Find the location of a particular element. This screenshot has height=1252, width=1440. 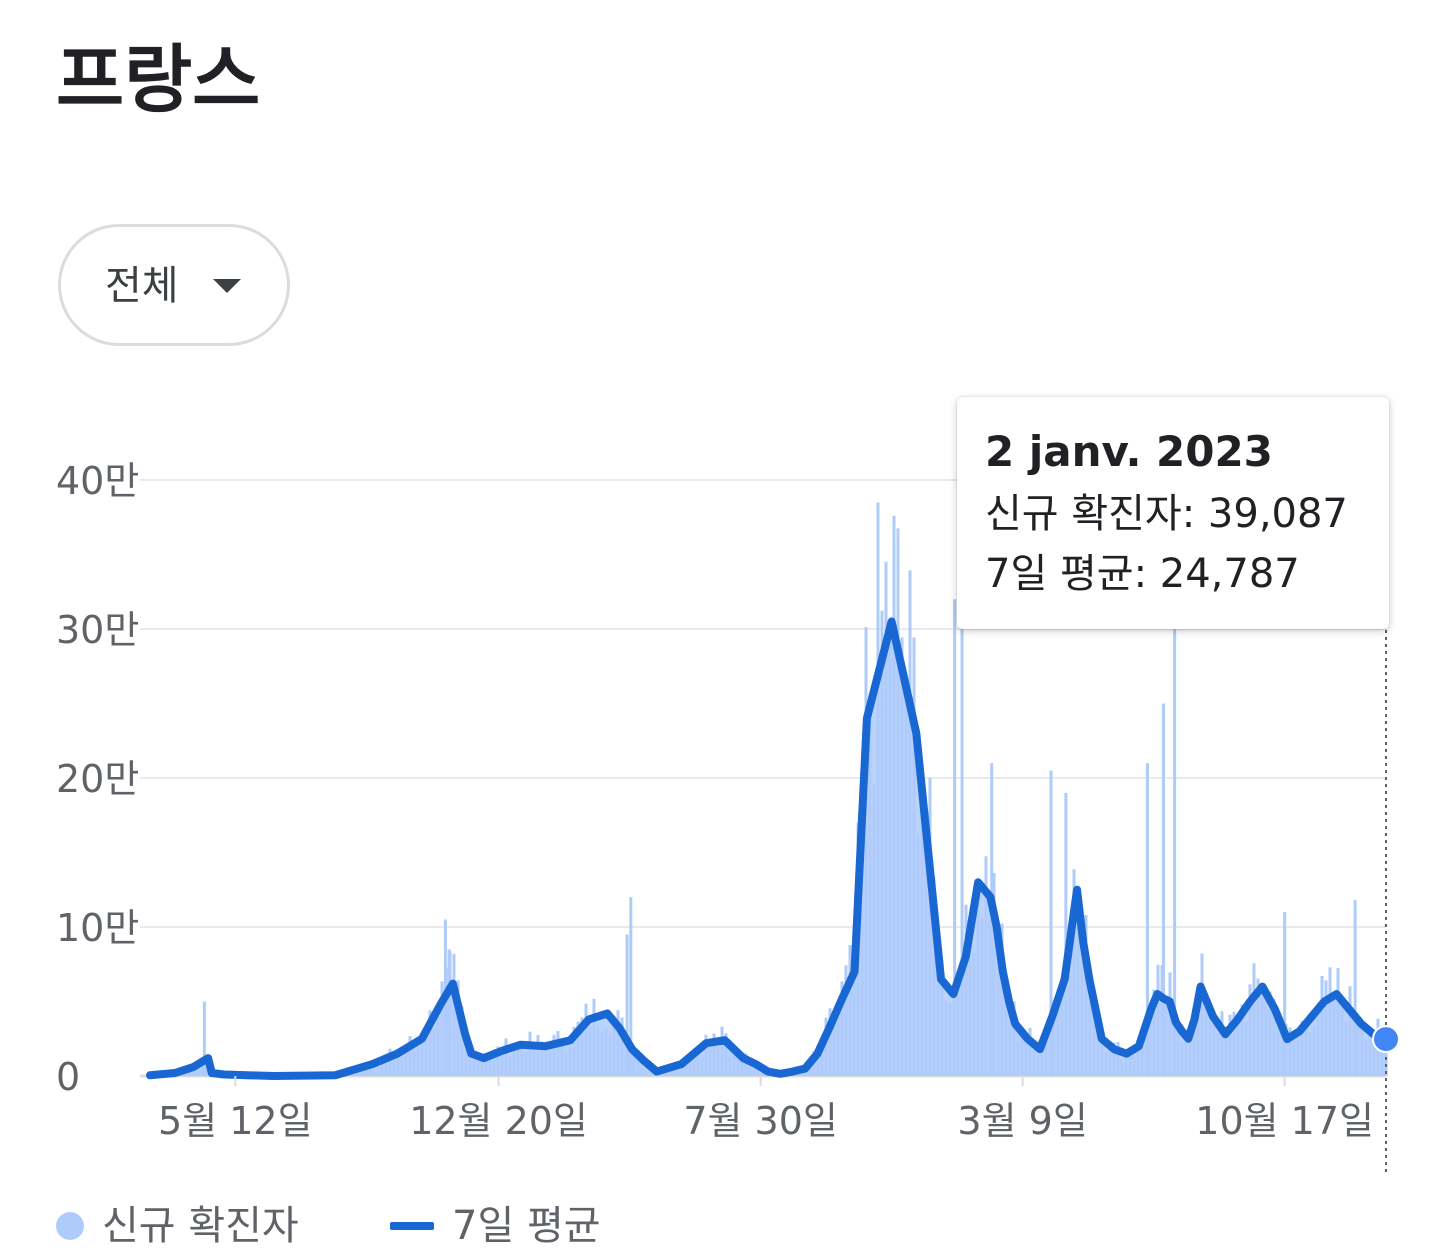

legend-cases-label: 신규 확진자 is located at coordinates (200, 1226).